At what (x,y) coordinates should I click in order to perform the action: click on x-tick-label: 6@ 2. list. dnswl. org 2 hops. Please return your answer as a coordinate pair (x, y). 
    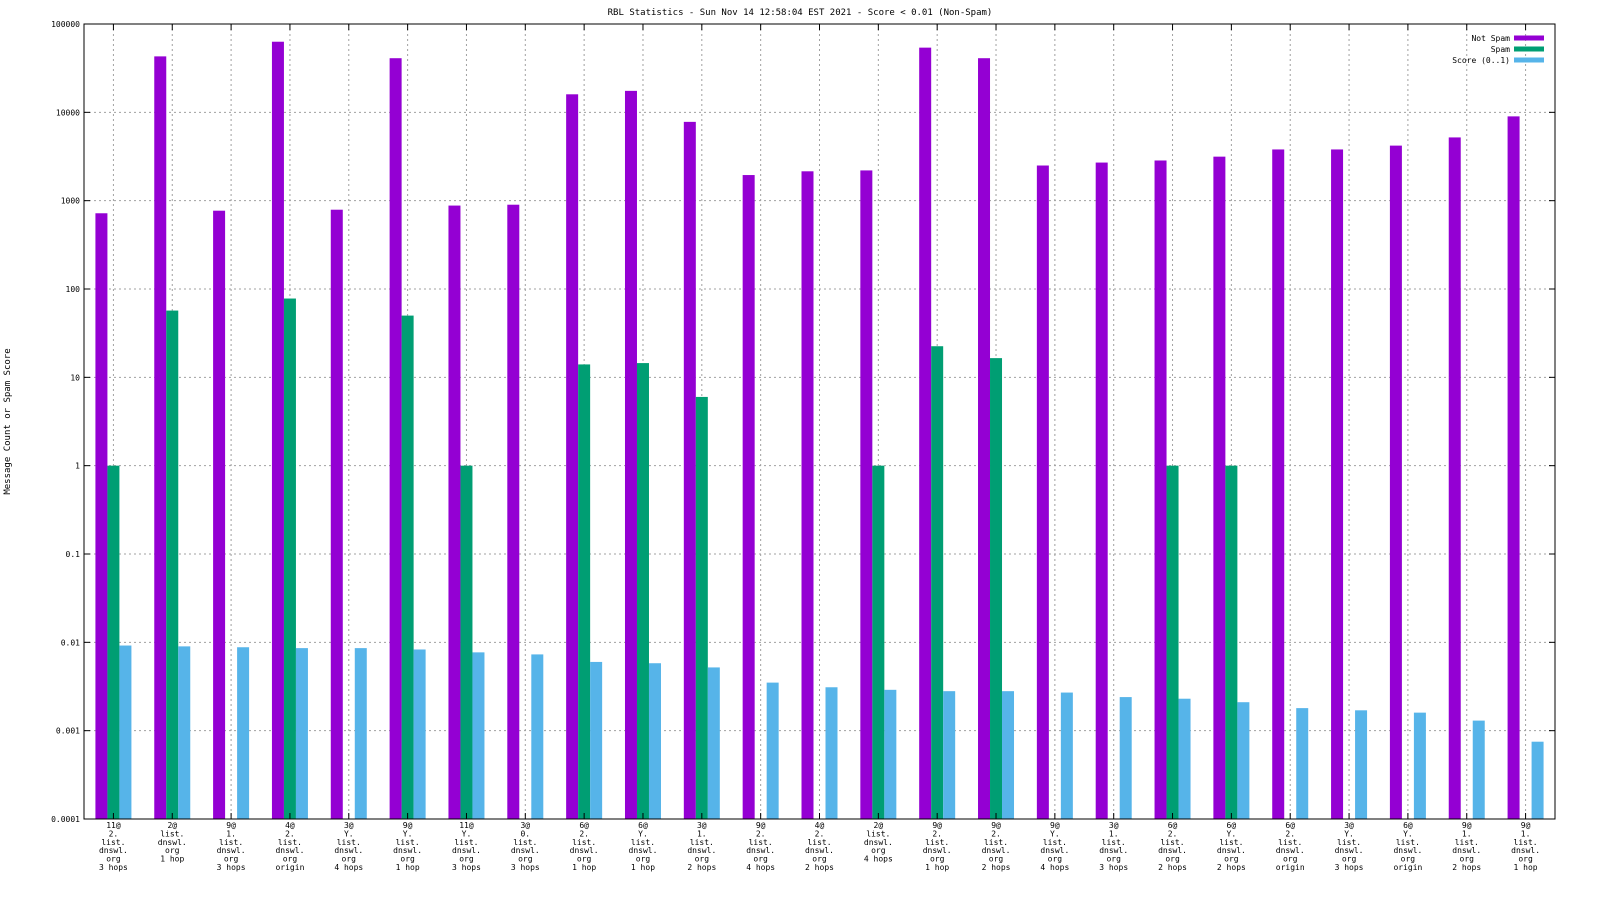
    Looking at the image, I should click on (1172, 846).